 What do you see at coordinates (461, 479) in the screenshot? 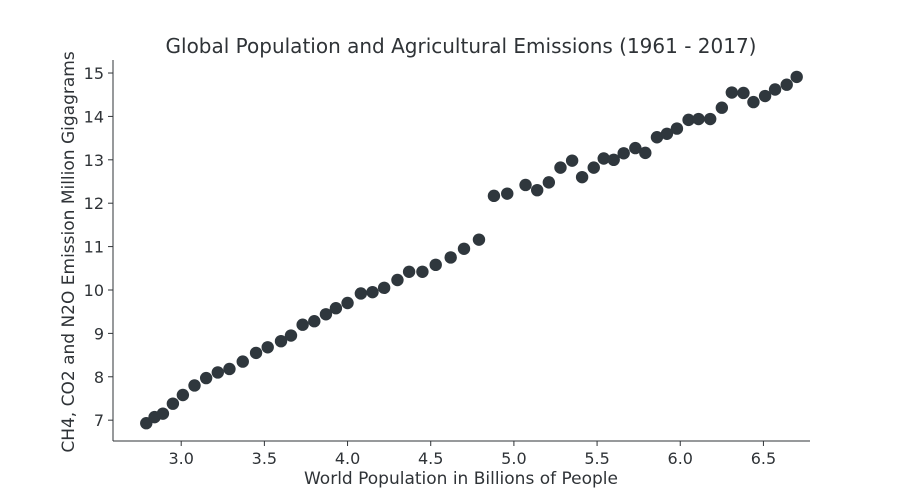
I see `x-axis-label: World Population in Billions of People` at bounding box center [461, 479].